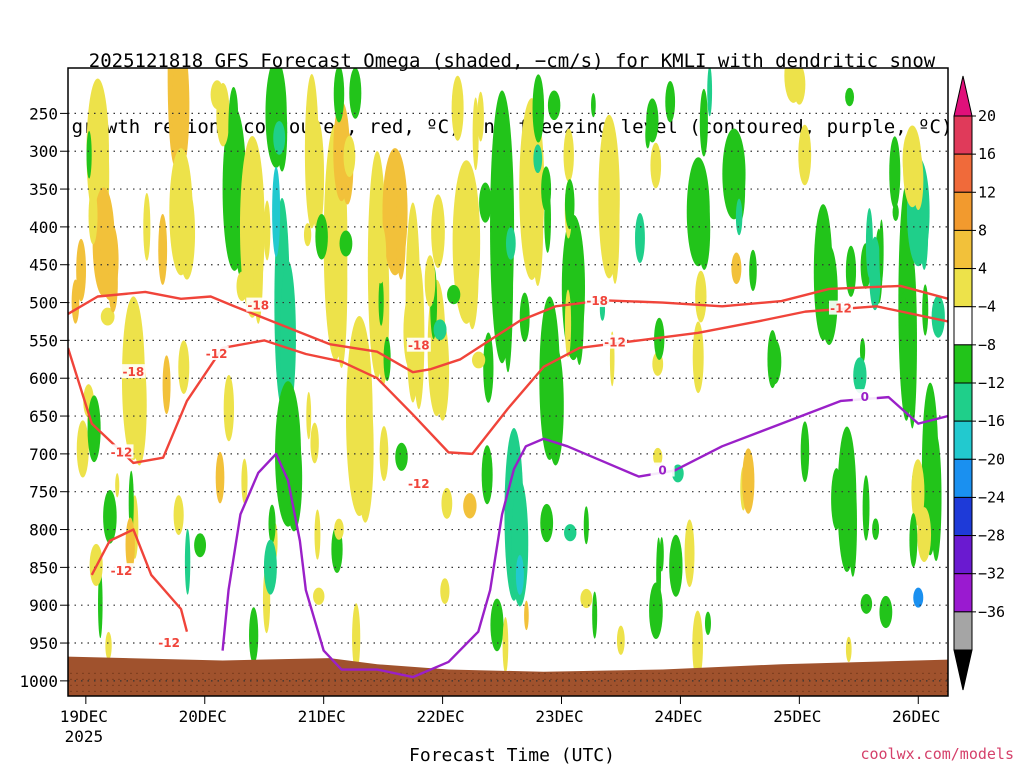 Image resolution: width=1024 pixels, height=768 pixels. What do you see at coordinates (169, 643) in the screenshot?
I see `contour-label--12C-low: -12` at bounding box center [169, 643].